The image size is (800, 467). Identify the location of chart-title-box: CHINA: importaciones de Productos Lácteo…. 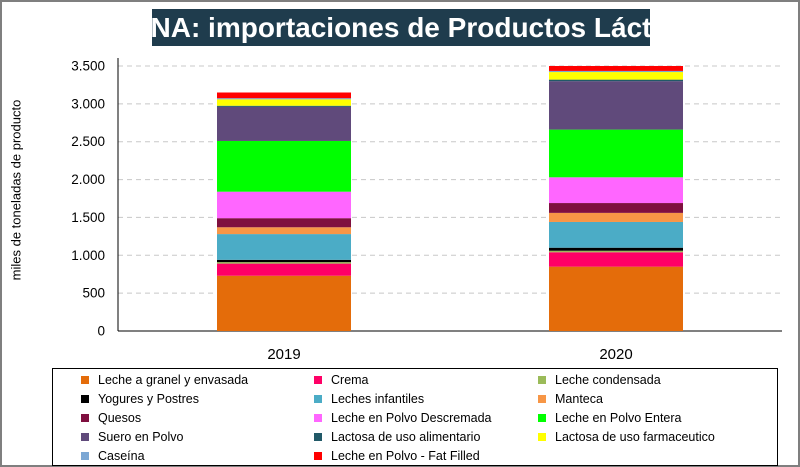
(401, 27).